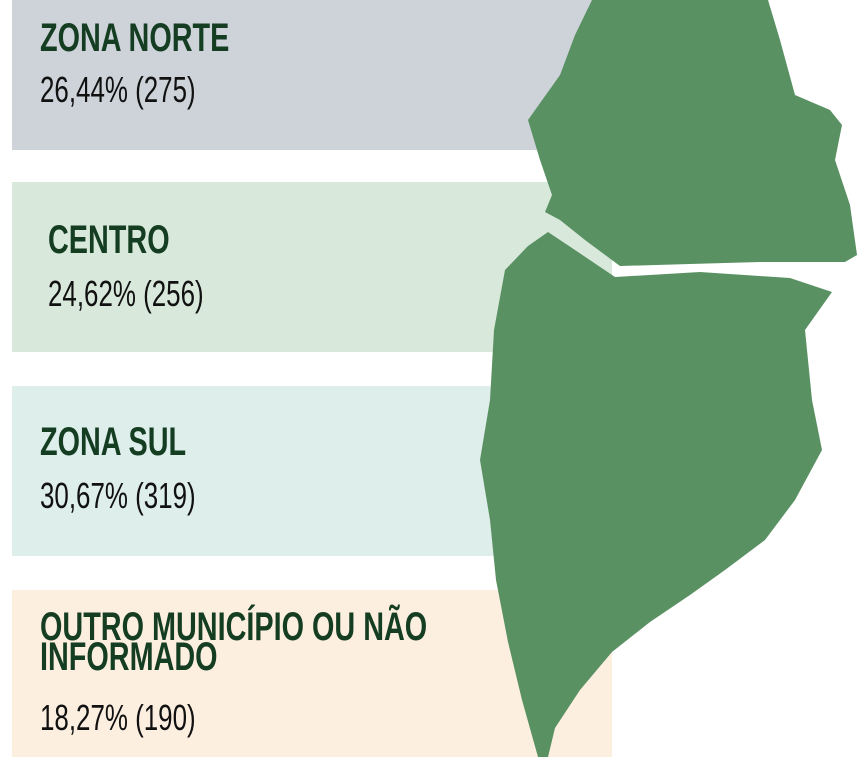 This screenshot has width=857, height=757. I want to click on region-name: ZONA SUL, so click(113, 442).